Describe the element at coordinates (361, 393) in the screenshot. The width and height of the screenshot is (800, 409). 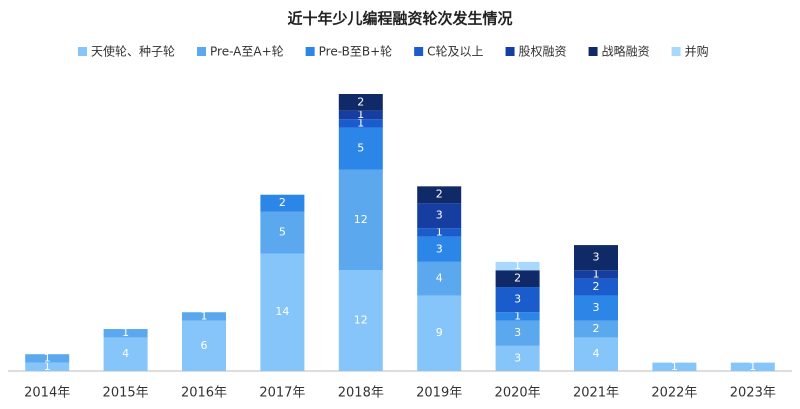
I see `x-tick-label: 2018年` at that location.